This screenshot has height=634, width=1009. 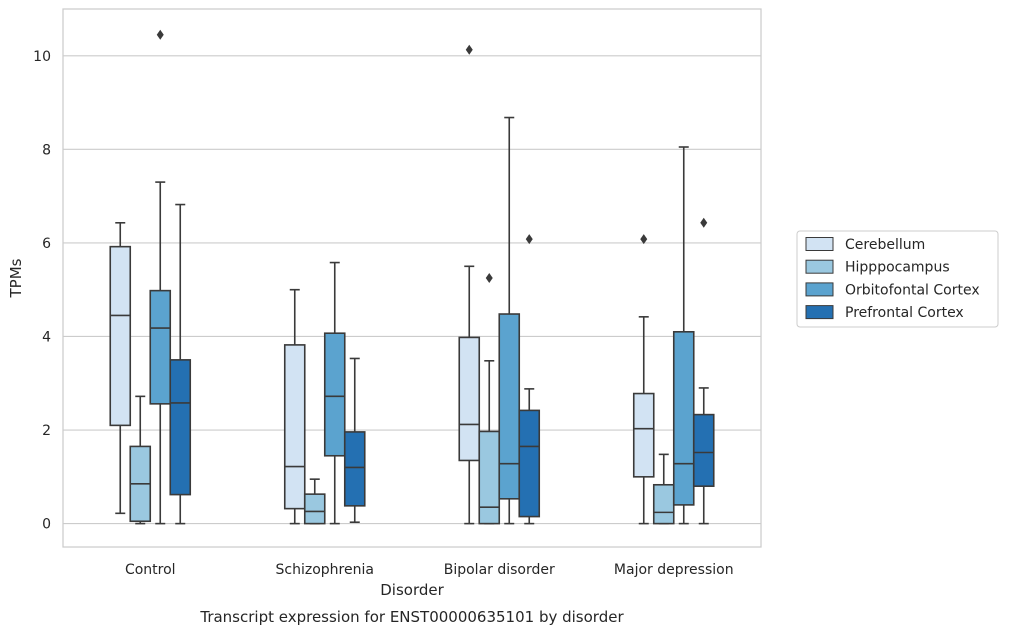 What do you see at coordinates (904, 313) in the screenshot?
I see `legend-label: Prefrontal Cortex` at bounding box center [904, 313].